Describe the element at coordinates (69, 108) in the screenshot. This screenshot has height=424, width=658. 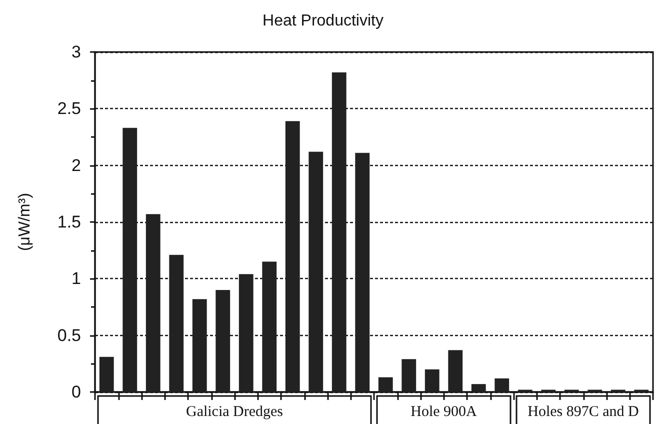
I see `y-tick-label: 2.5` at that location.